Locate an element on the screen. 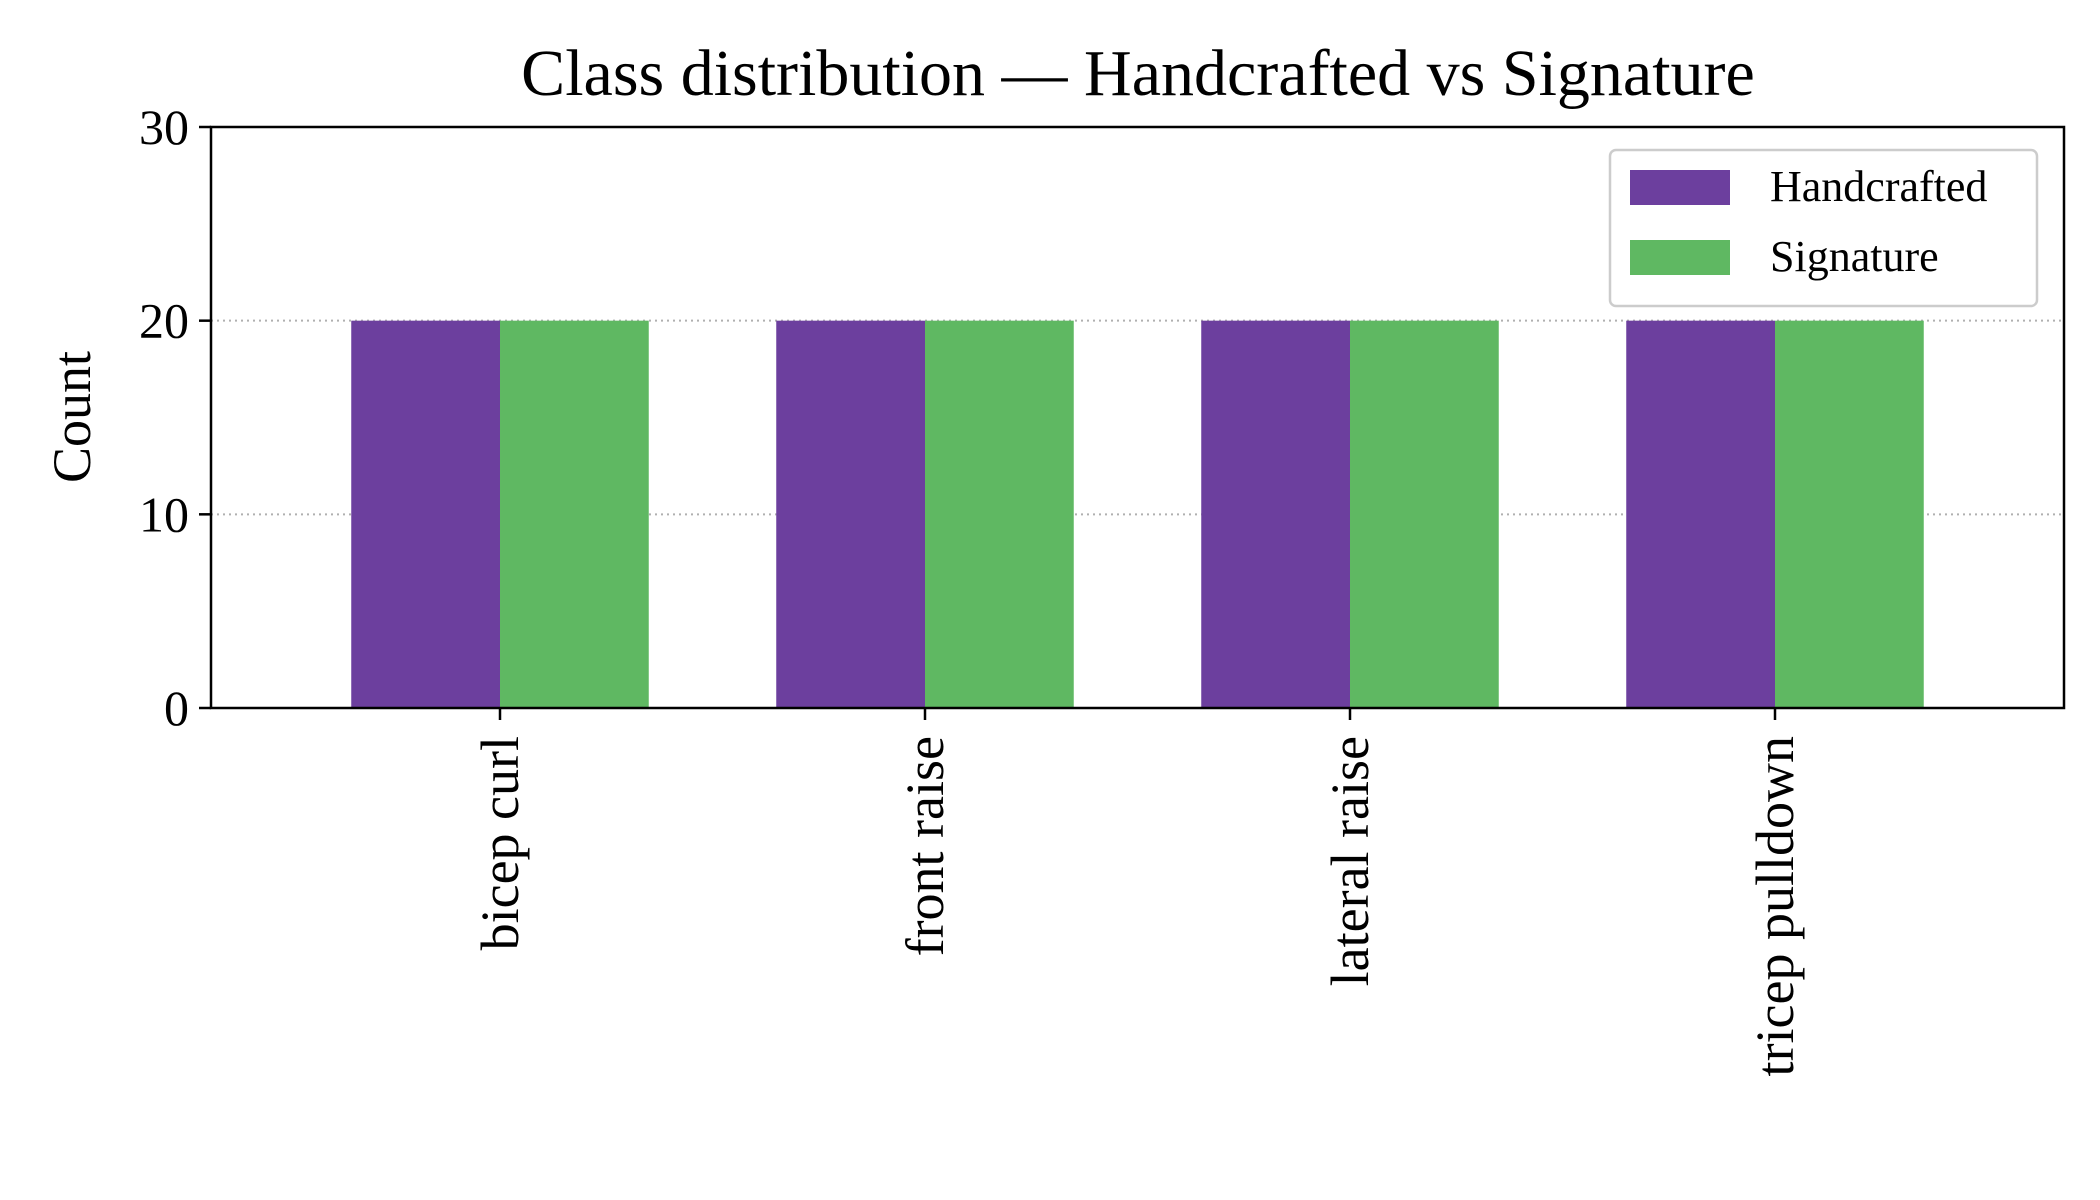 This screenshot has width=2100, height=1200. x-tick-label: front raise is located at coordinates (925, 846).